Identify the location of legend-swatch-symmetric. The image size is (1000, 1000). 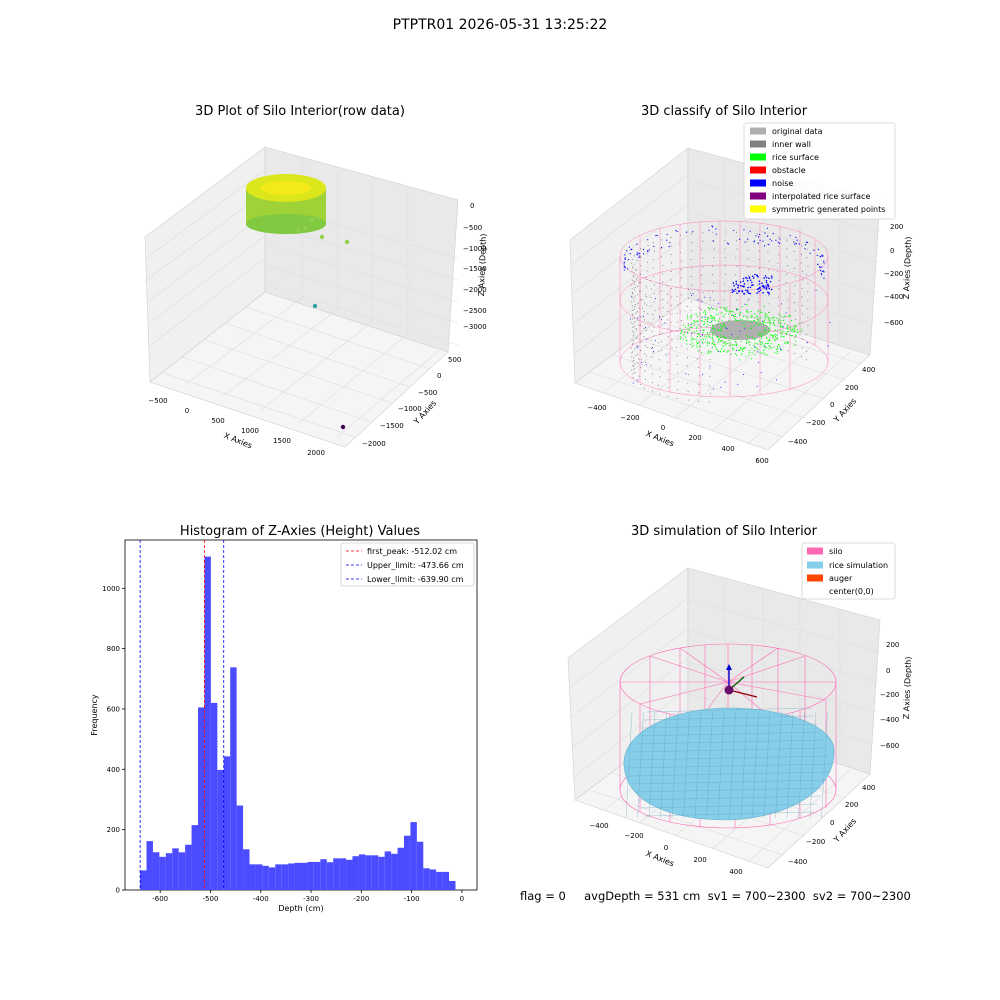
(758, 209).